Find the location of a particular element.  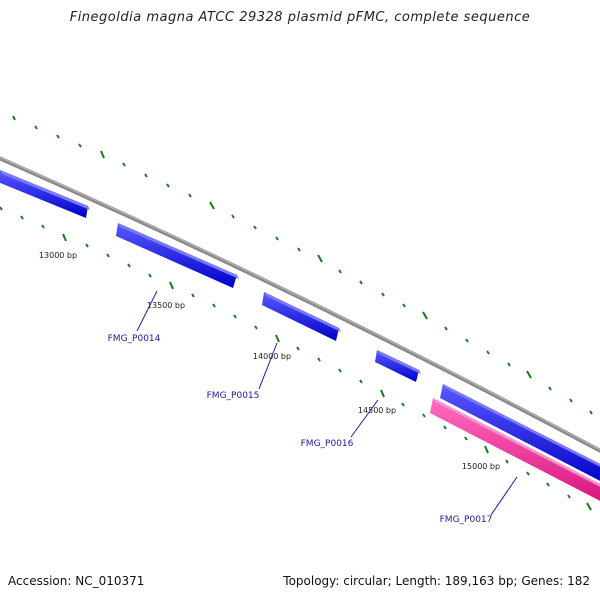

position-label: 15000 bp is located at coordinates (481, 466).